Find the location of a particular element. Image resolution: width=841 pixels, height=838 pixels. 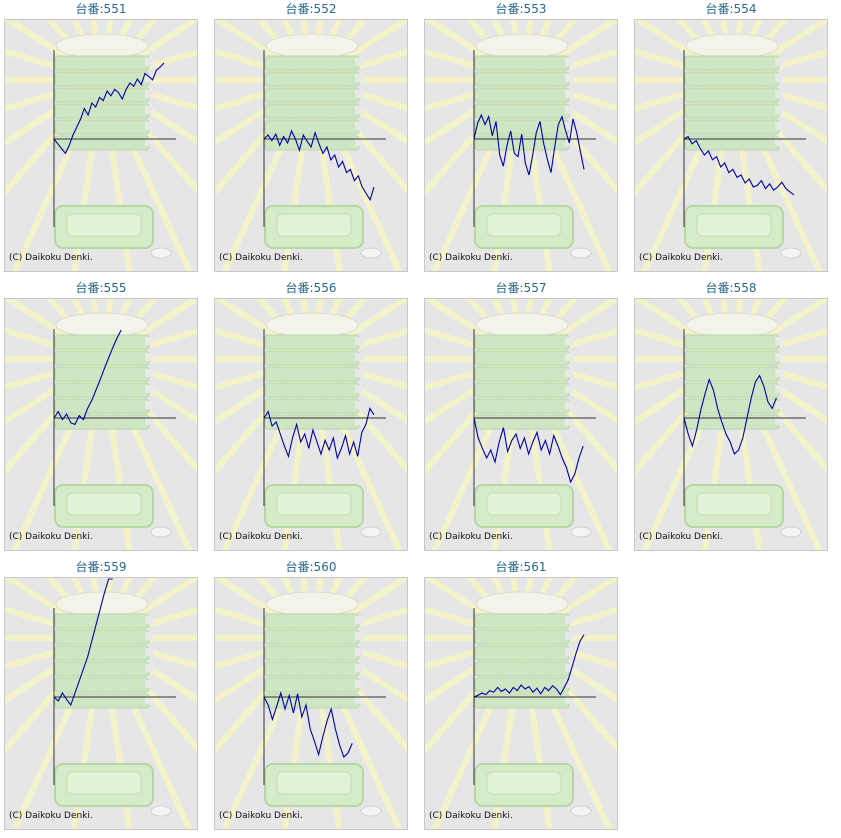

graph-cell: 台番:554 (C) Daikoku Denki. is located at coordinates (731, 136).